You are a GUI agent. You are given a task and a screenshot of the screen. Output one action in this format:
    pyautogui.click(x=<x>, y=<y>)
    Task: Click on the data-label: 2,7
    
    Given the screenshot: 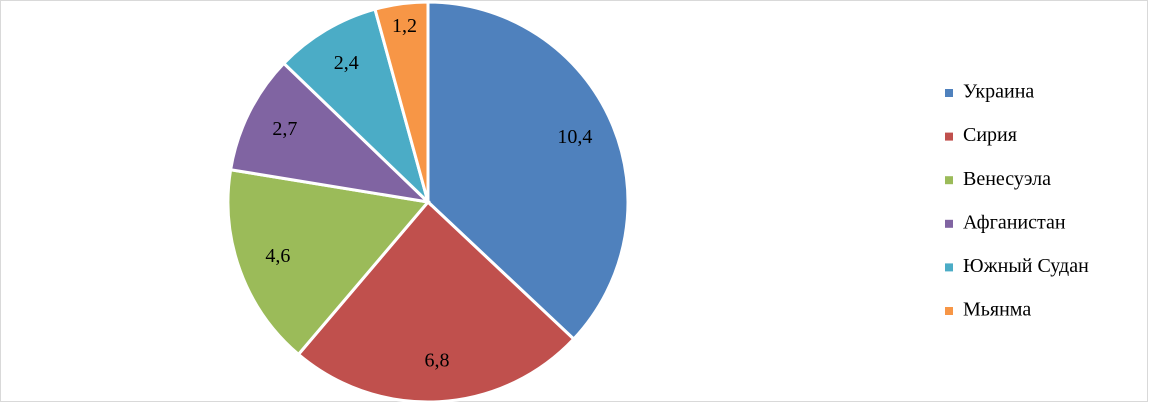 What is the action you would take?
    pyautogui.click(x=284, y=129)
    